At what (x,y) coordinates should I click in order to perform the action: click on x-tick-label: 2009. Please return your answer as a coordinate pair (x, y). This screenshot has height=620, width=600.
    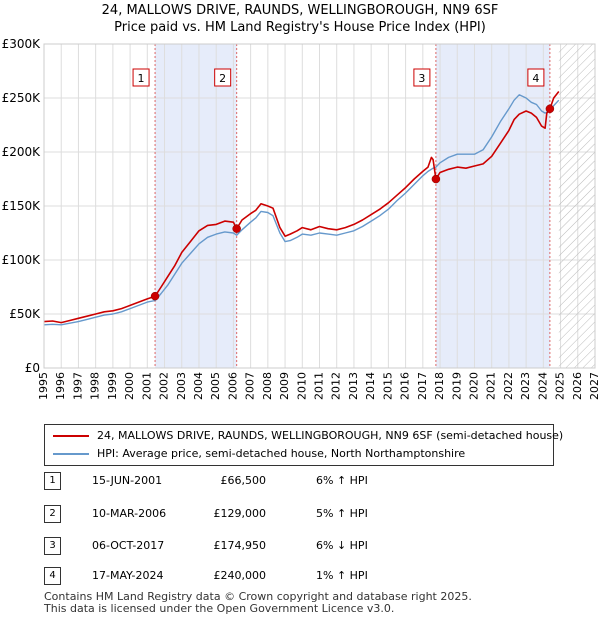
    Looking at the image, I should click on (284, 386).